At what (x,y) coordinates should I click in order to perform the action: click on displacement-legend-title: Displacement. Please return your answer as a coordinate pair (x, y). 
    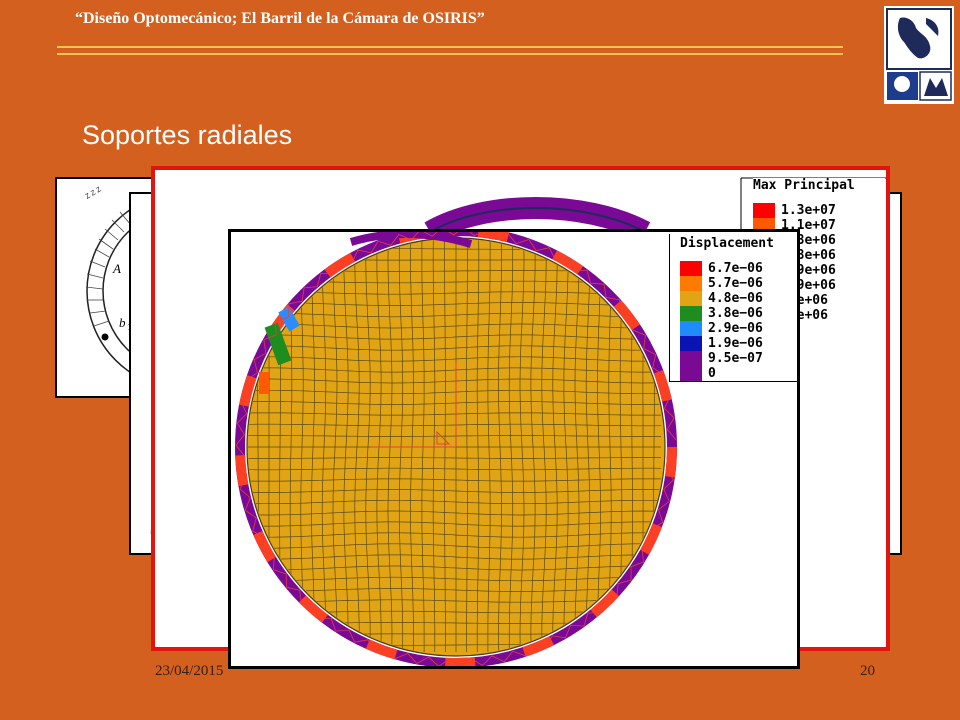
    Looking at the image, I should click on (727, 243).